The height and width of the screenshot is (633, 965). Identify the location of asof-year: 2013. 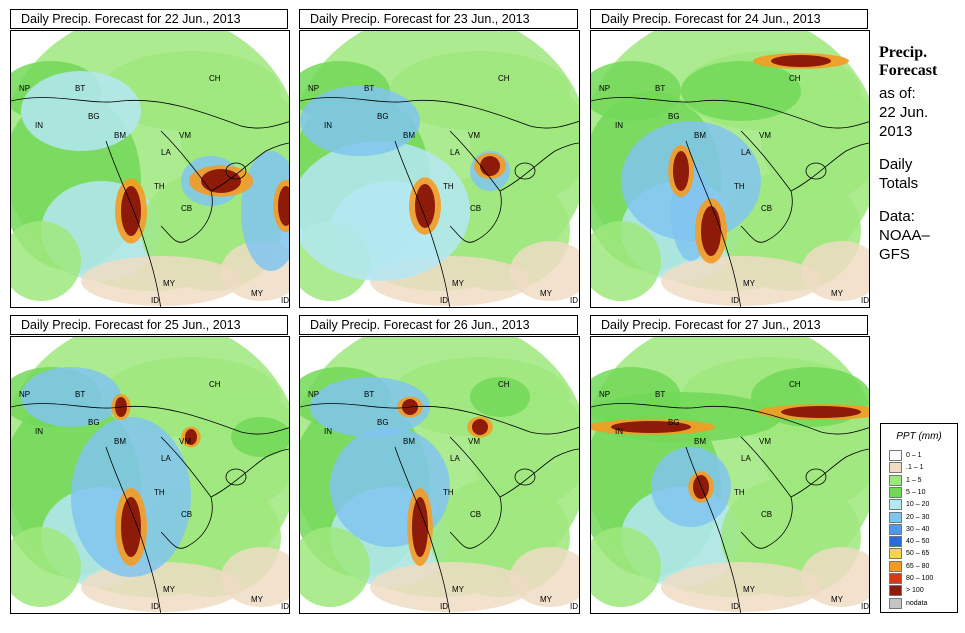
(896, 131).